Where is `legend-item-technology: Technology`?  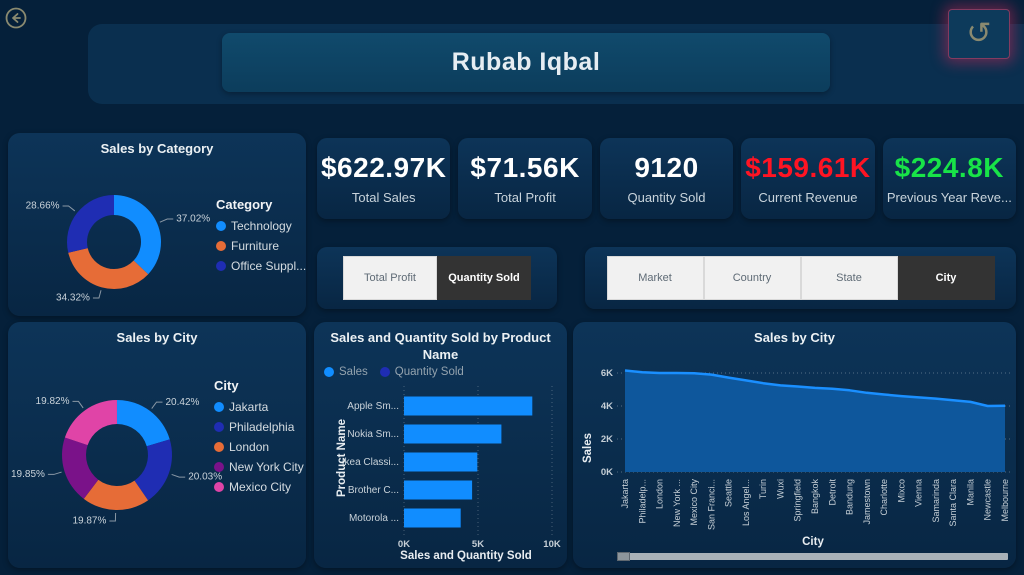 legend-item-technology: Technology is located at coordinates (261, 226).